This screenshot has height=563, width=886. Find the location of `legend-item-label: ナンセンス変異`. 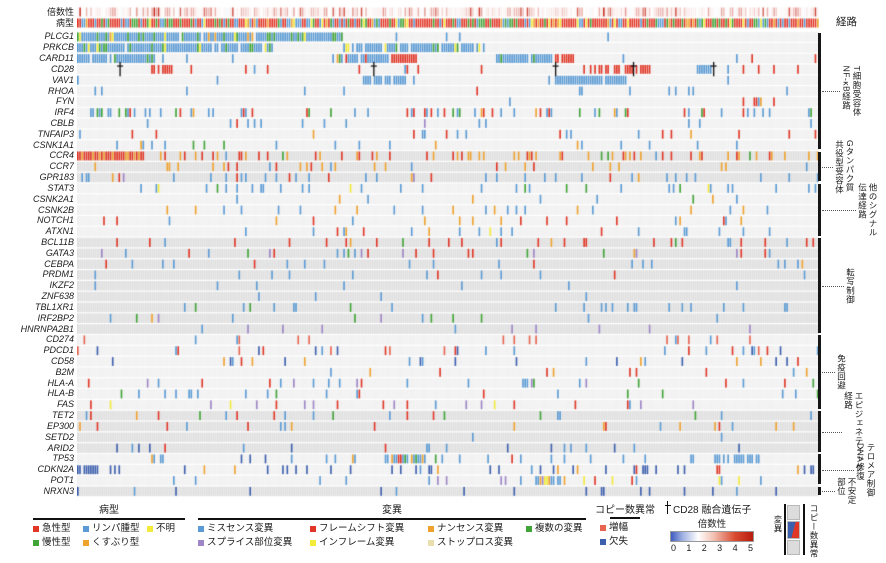

legend-item-label: ナンセンス変異 is located at coordinates (470, 528).